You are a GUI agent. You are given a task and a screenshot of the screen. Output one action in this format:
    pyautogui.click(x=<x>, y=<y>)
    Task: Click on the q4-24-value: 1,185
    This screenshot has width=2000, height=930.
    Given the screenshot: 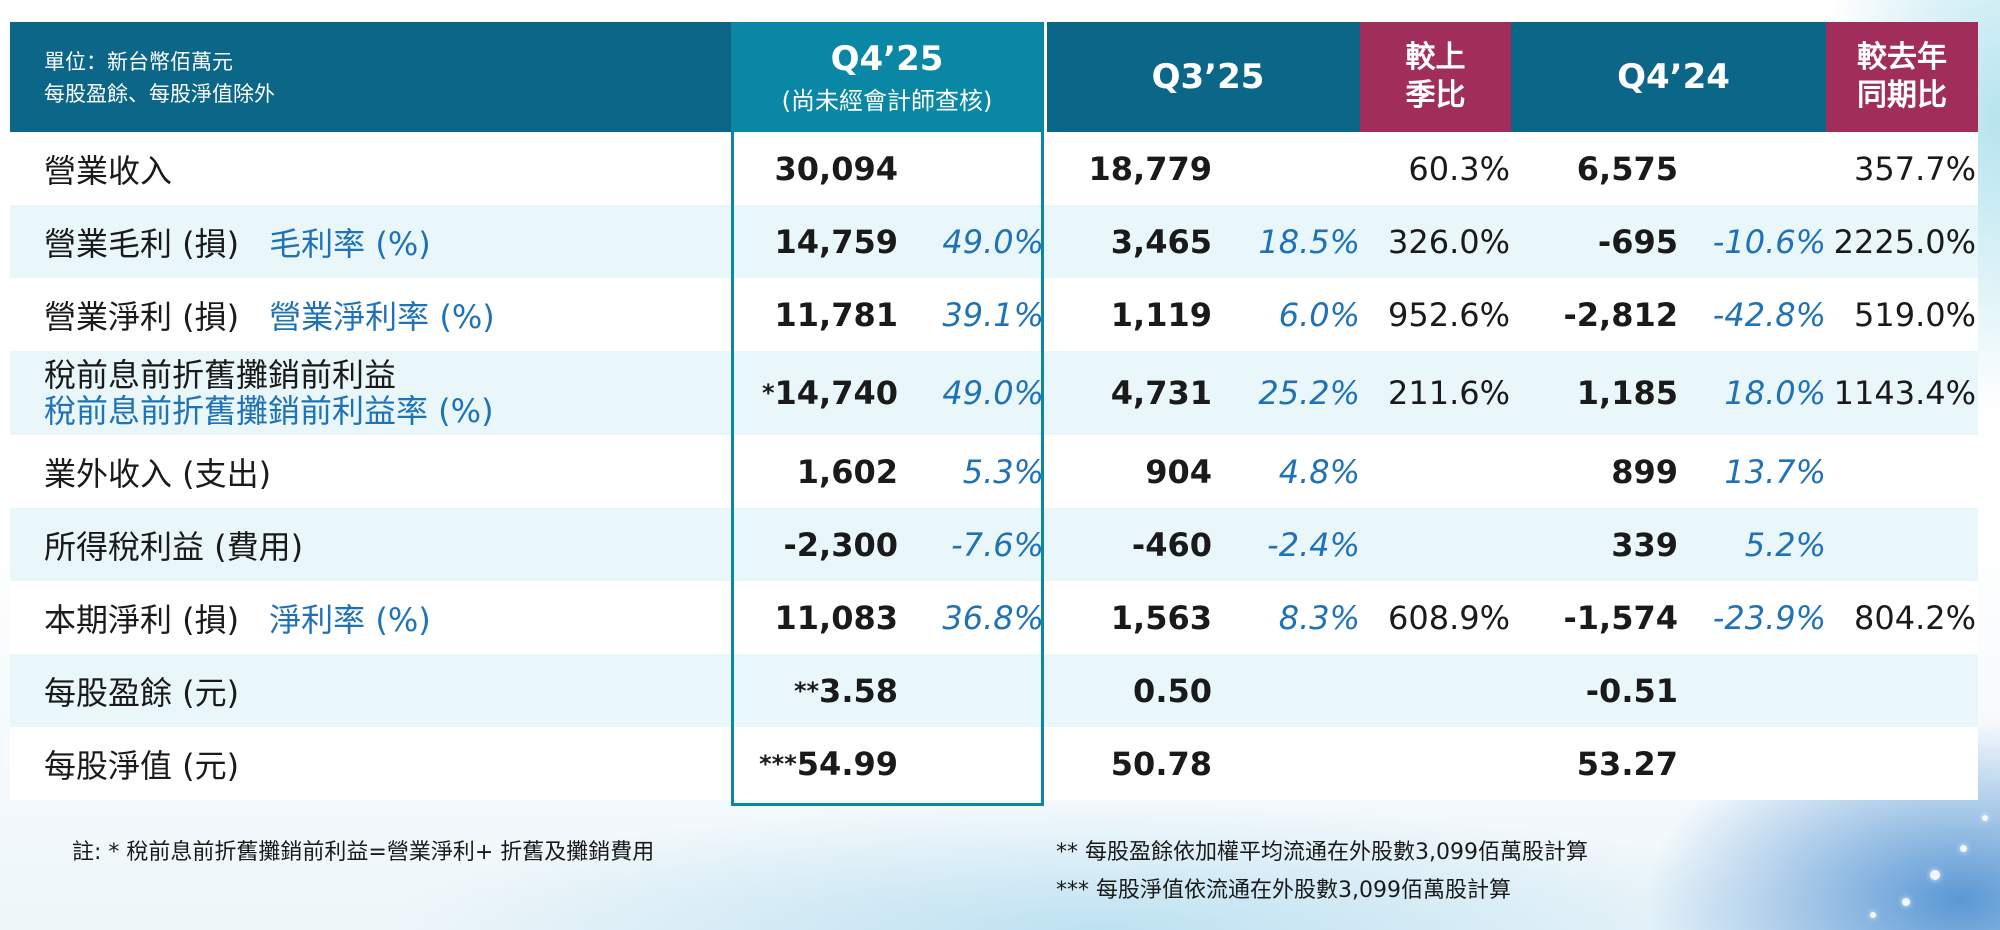 What is the action you would take?
    pyautogui.click(x=1627, y=393)
    